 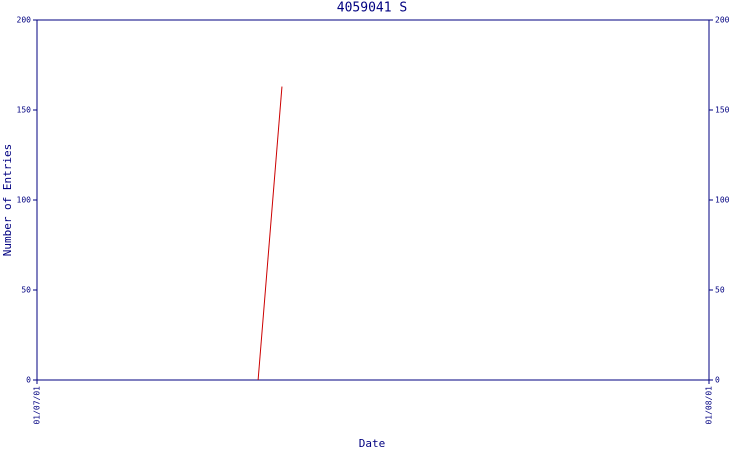 What do you see at coordinates (26, 290) in the screenshot?
I see `y-tick-label: 50` at bounding box center [26, 290].